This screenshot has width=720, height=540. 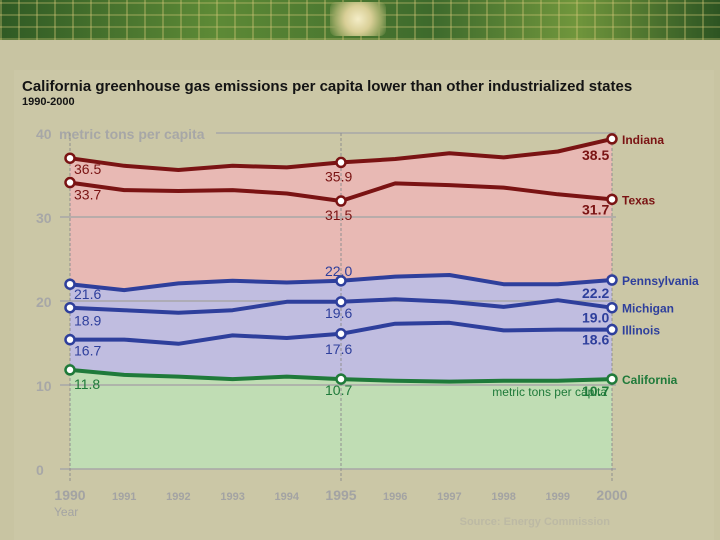 I want to click on data-label-california-1995: 10.7, so click(x=338, y=390).